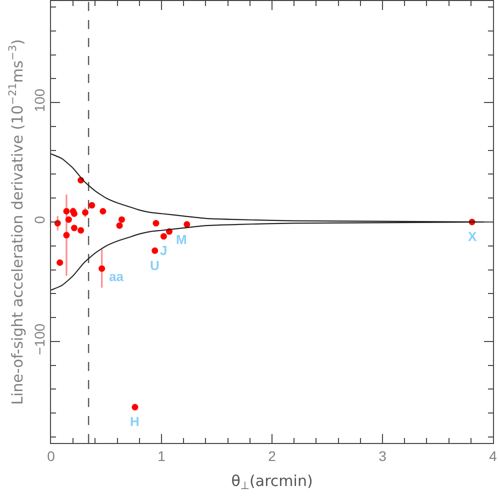  What do you see at coordinates (472, 236) in the screenshot?
I see `annotation: X` at bounding box center [472, 236].